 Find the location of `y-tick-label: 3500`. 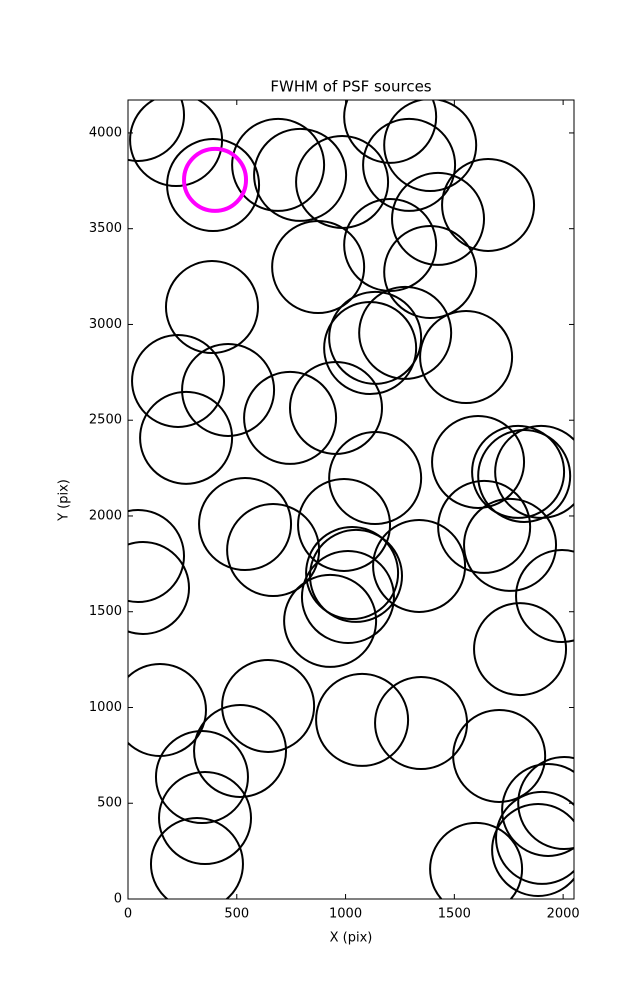

y-tick-label: 3500 is located at coordinates (105, 228).